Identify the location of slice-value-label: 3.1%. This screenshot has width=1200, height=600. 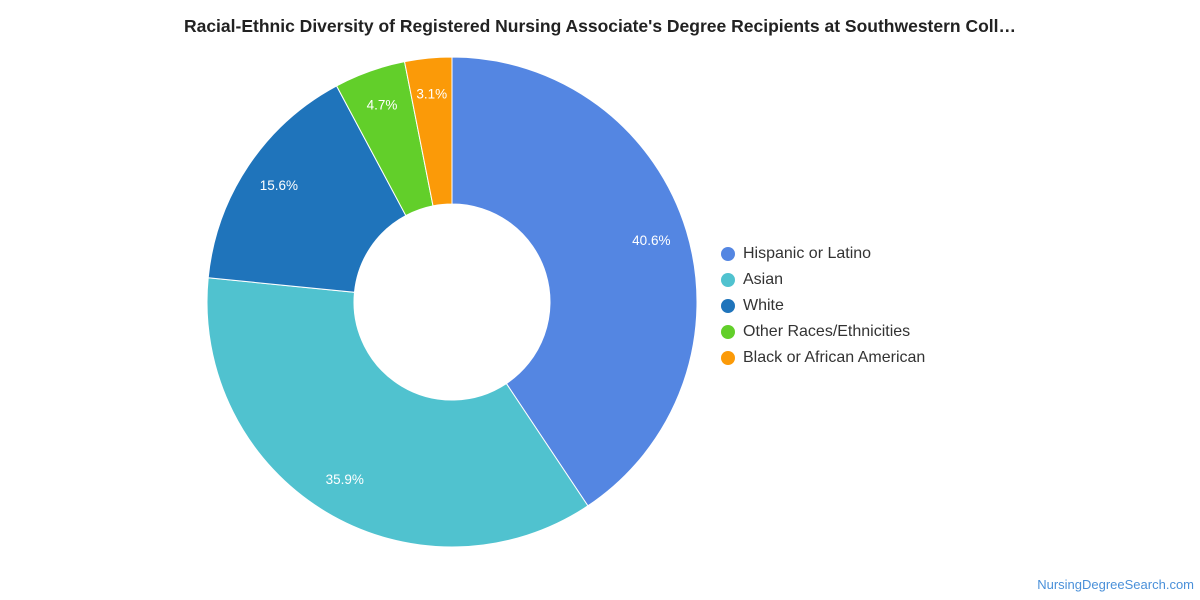
(431, 93).